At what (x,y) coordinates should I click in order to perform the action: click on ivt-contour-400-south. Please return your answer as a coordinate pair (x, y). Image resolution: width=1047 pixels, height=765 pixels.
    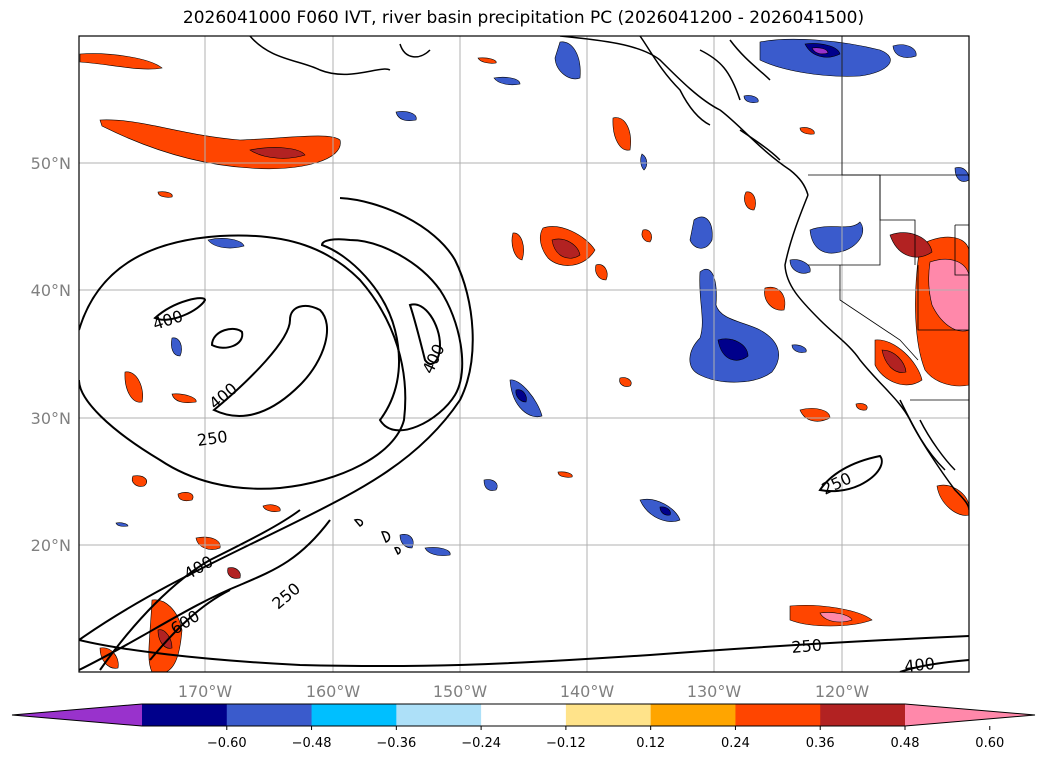
    Looking at the image, I should click on (200, 590).